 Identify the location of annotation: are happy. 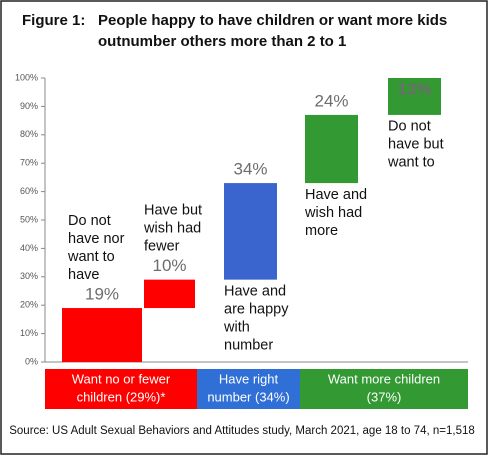
(256, 309).